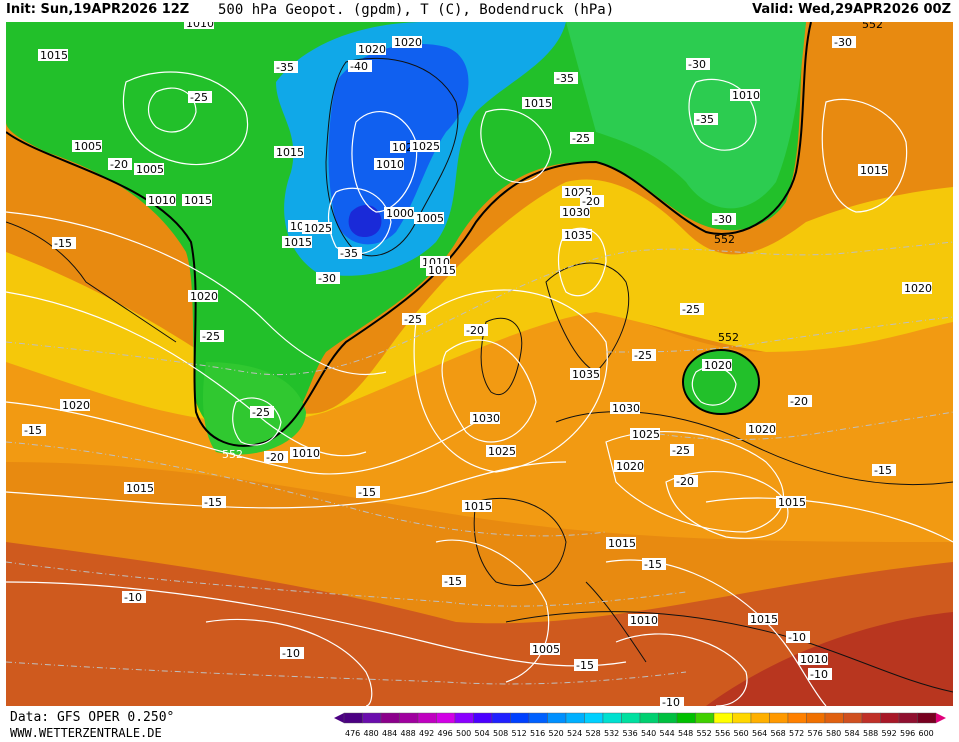 This screenshot has width=959, height=742. Describe the element at coordinates (91, 282) in the screenshot. I see `canada-coast` at that location.